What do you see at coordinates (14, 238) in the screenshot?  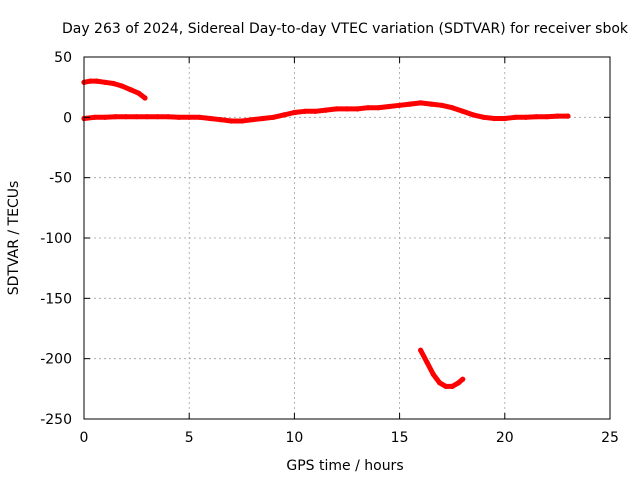 I see `y-axis-label: SDTVAR / TECUs` at bounding box center [14, 238].